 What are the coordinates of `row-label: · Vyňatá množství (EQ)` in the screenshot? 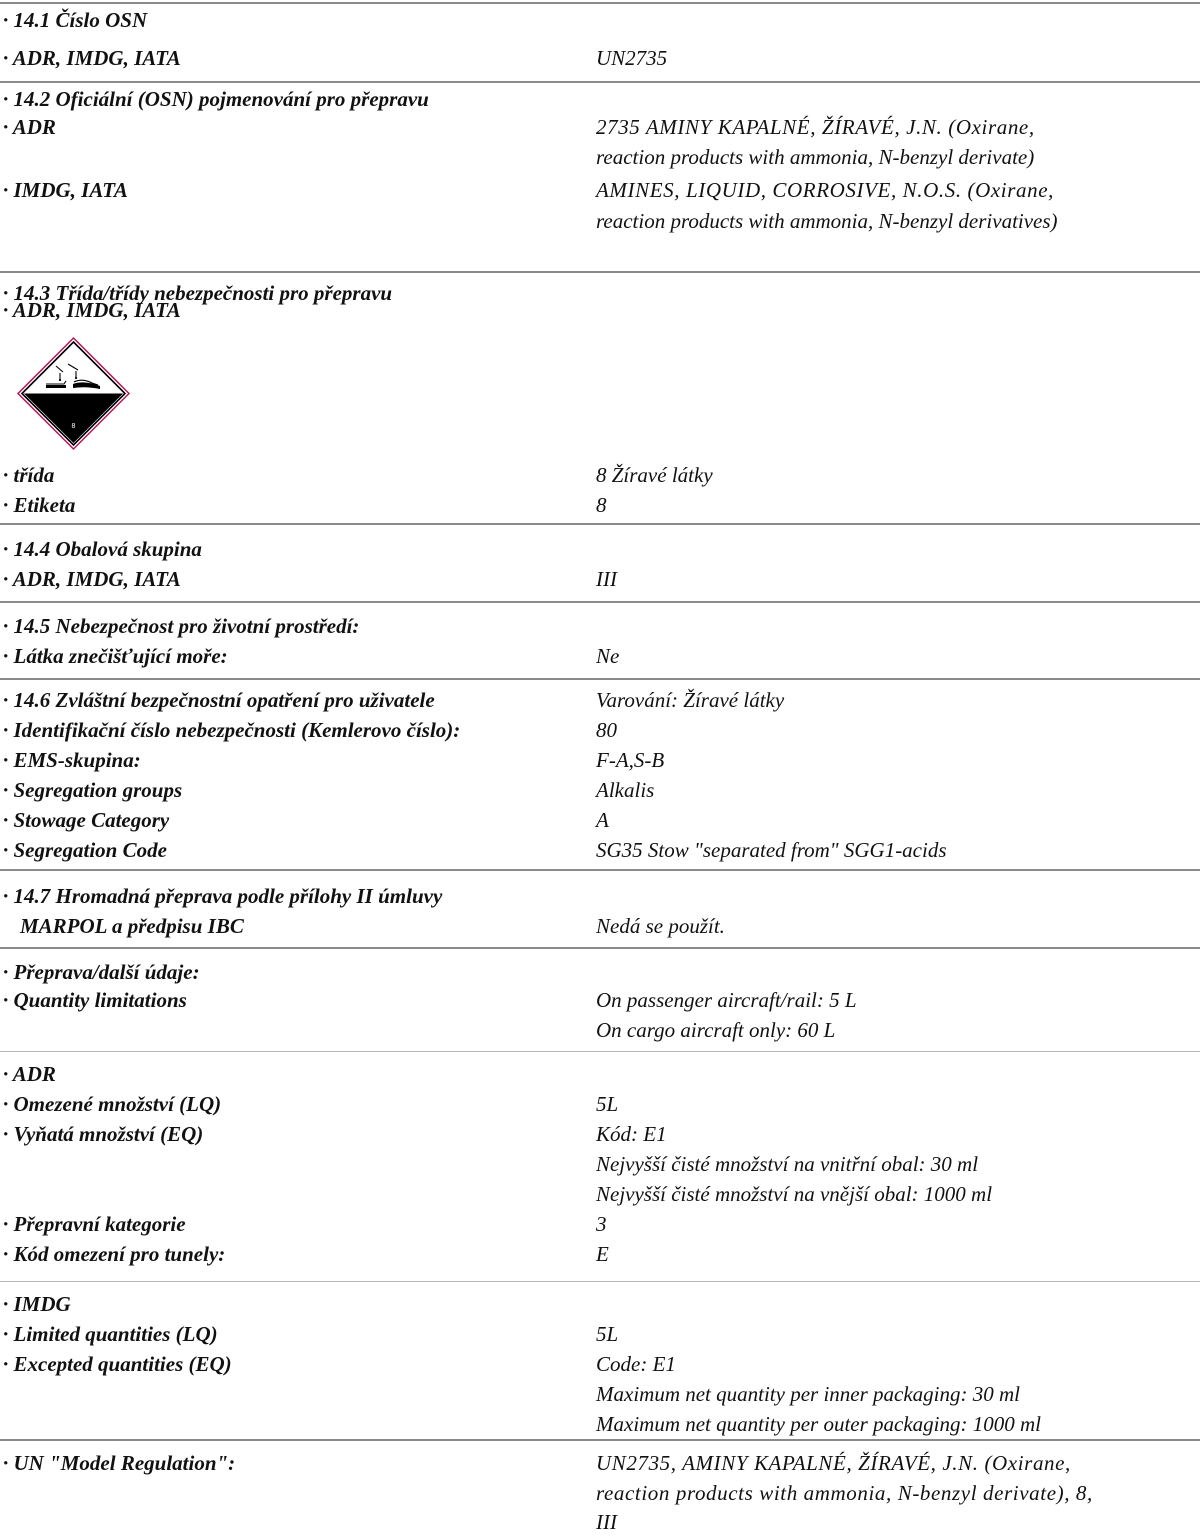 It's located at (103, 1134).